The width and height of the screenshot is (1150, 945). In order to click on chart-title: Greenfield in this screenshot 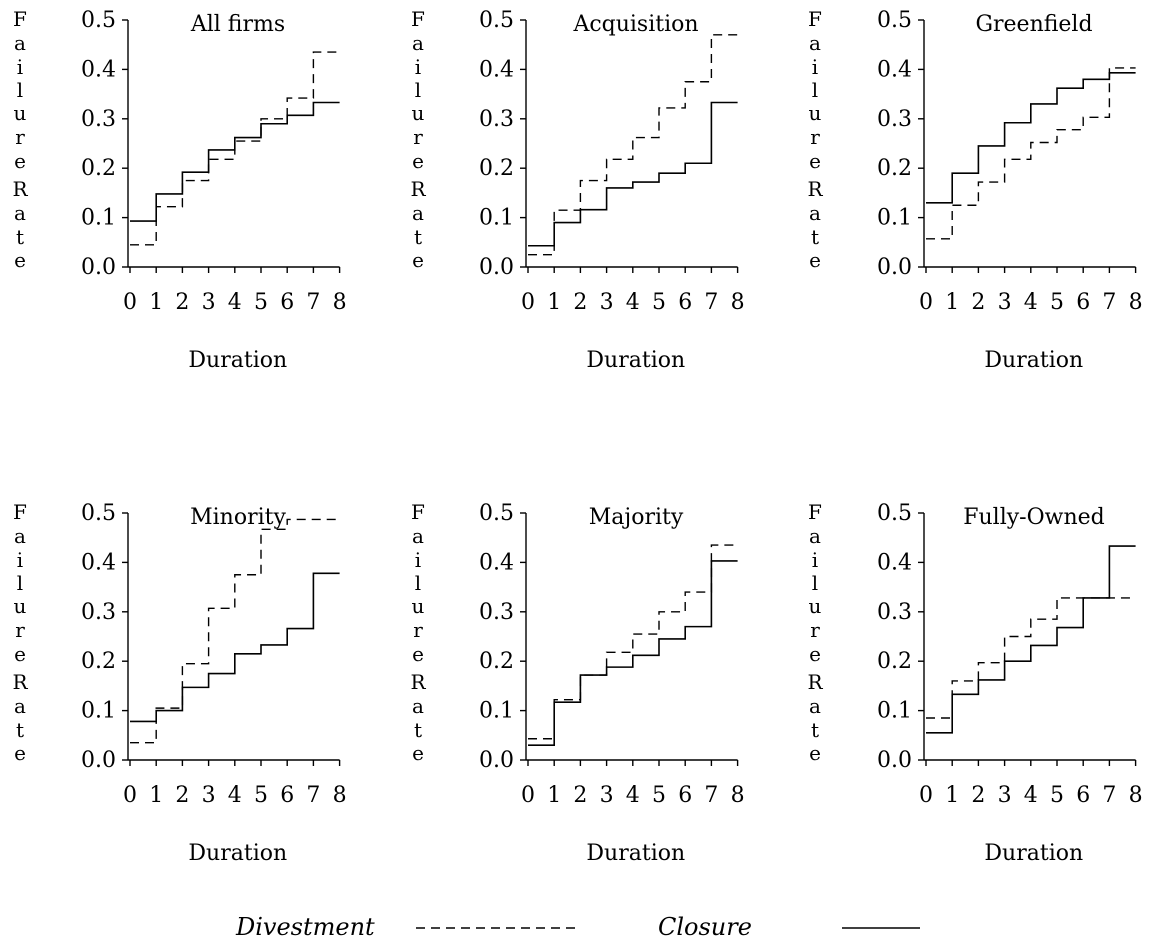, I will do `click(1033, 24)`.